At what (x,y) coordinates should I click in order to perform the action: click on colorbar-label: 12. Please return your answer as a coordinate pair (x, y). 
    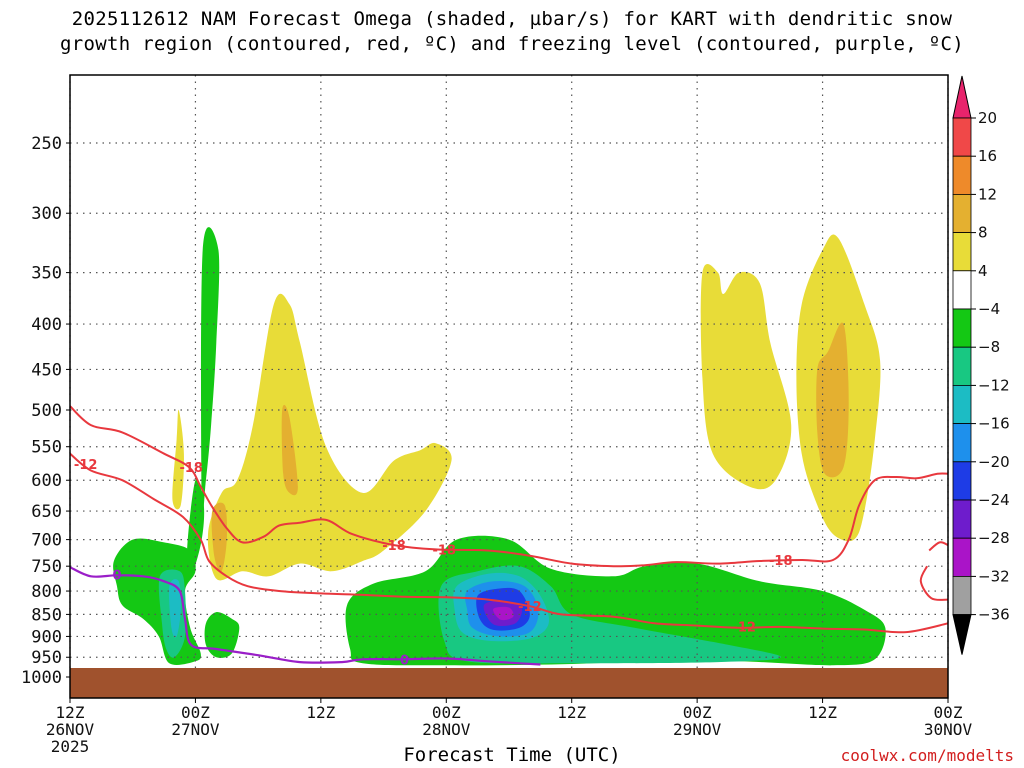
    Looking at the image, I should click on (987, 194).